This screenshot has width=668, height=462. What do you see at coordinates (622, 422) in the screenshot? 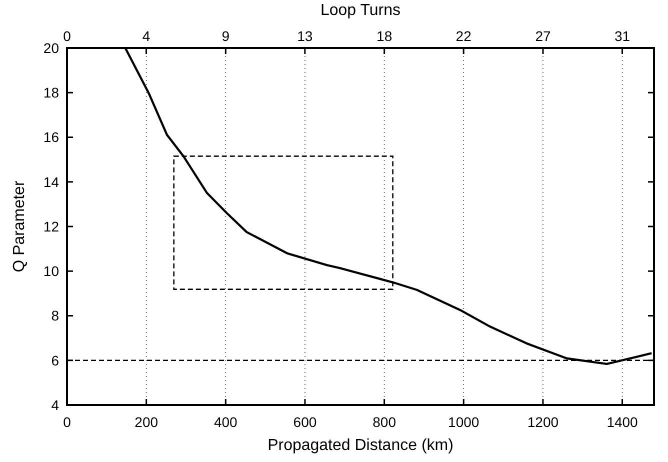
I see `x-tick-label: 1400` at bounding box center [622, 422].